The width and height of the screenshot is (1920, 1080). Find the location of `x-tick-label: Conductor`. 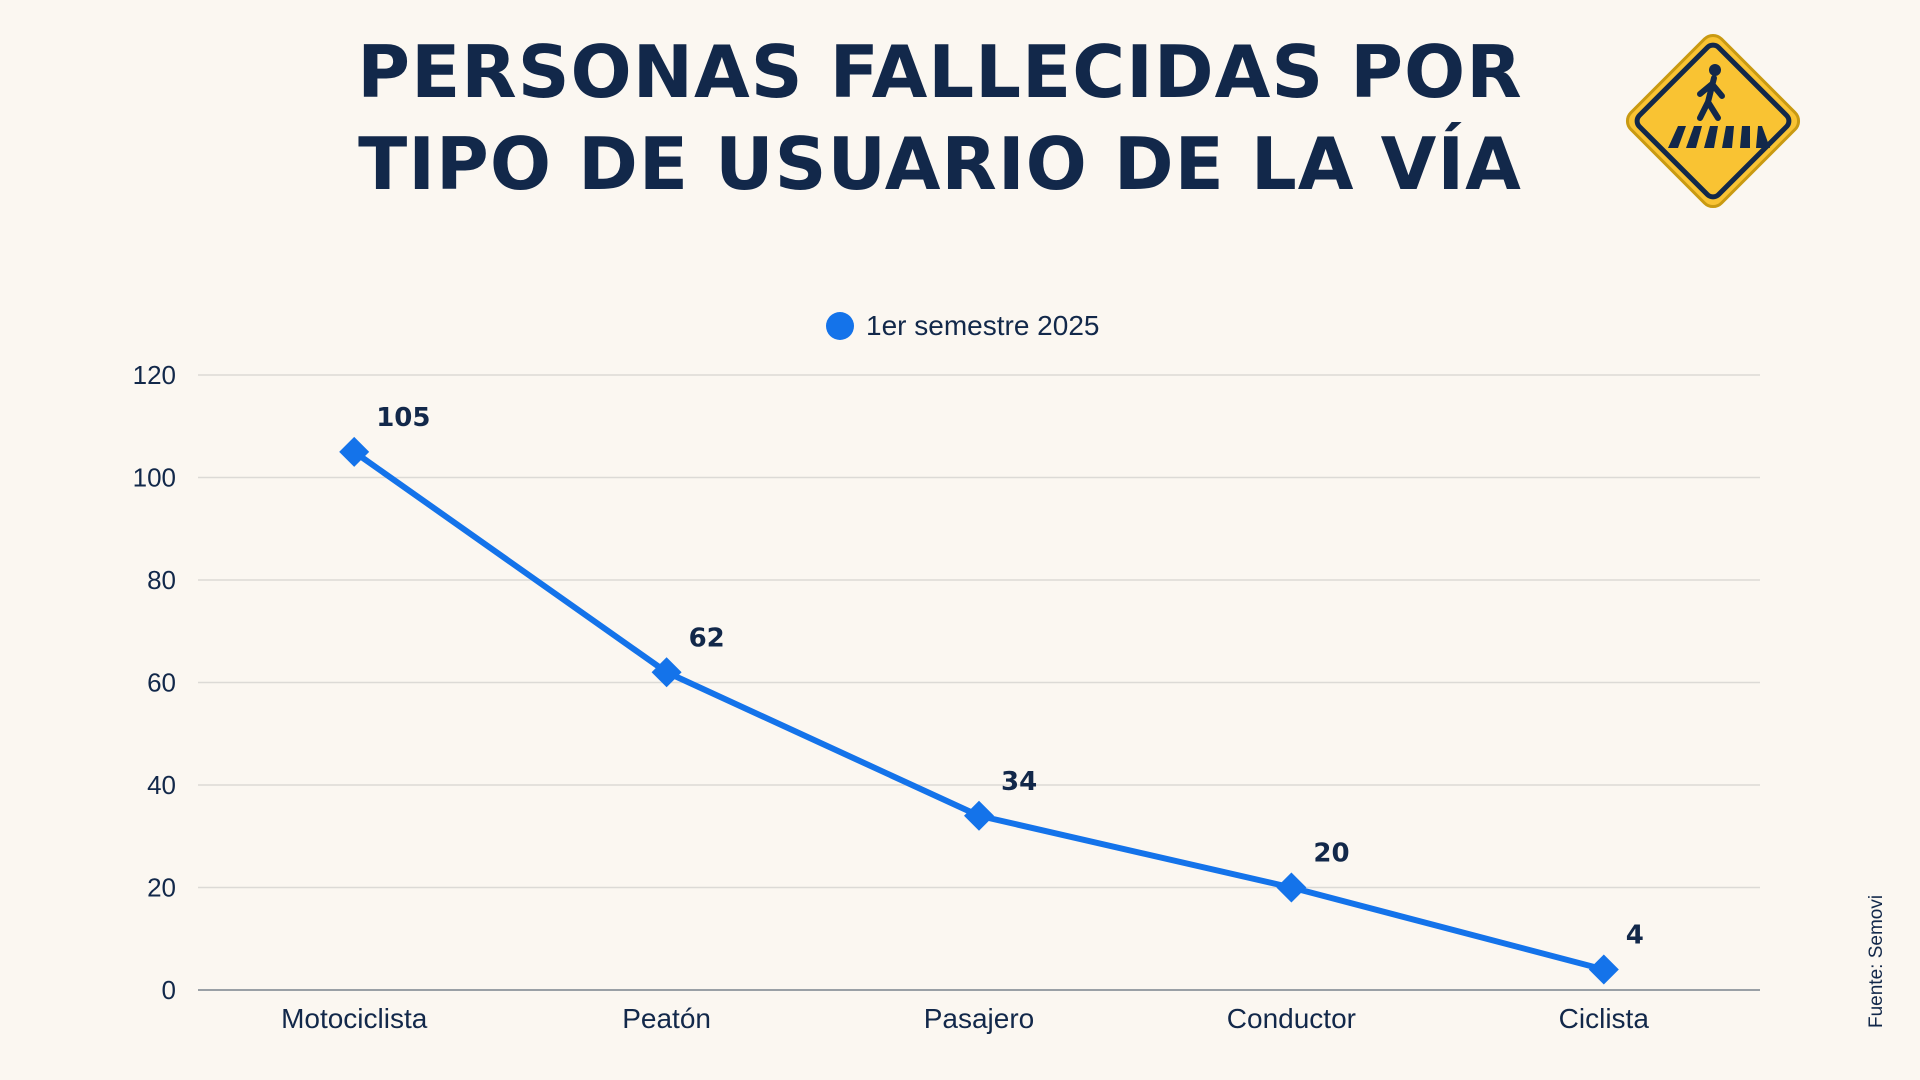

x-tick-label: Conductor is located at coordinates (1291, 1018).